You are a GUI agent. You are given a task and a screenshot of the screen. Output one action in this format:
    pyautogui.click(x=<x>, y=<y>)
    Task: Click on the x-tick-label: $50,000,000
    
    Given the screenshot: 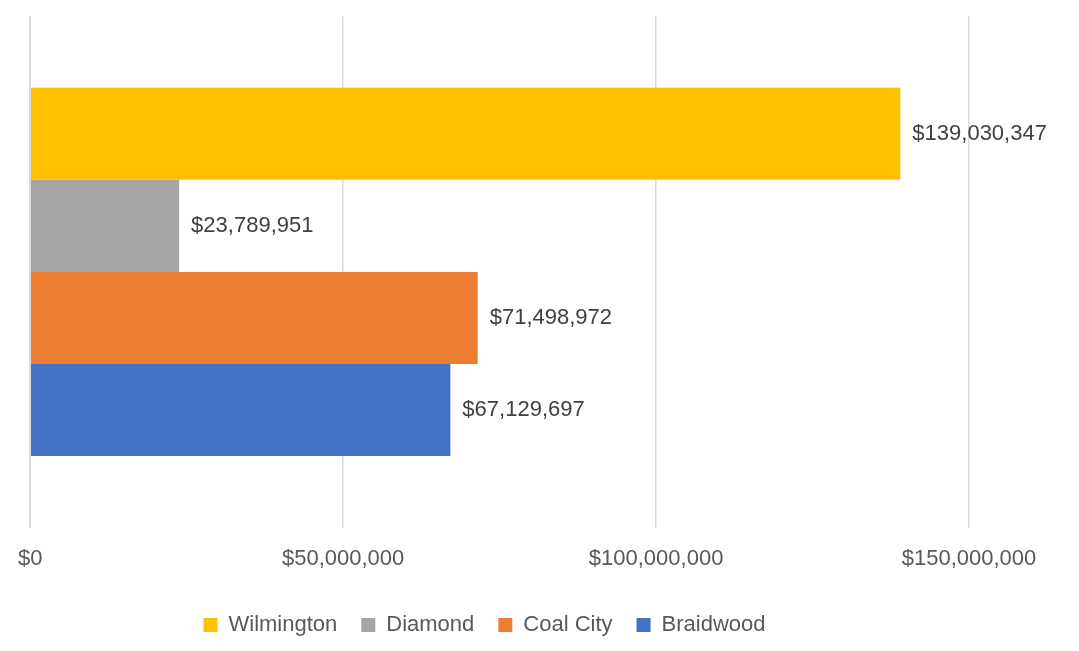 What is the action you would take?
    pyautogui.click(x=343, y=557)
    